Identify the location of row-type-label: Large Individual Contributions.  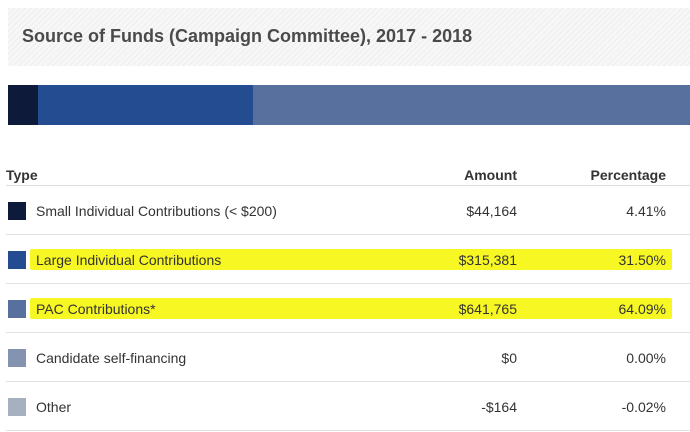
(129, 260).